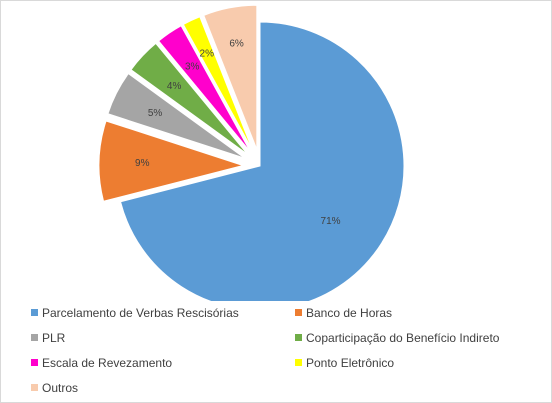 The height and width of the screenshot is (403, 552). Describe the element at coordinates (207, 53) in the screenshot. I see `slice-label-6: 2%` at that location.